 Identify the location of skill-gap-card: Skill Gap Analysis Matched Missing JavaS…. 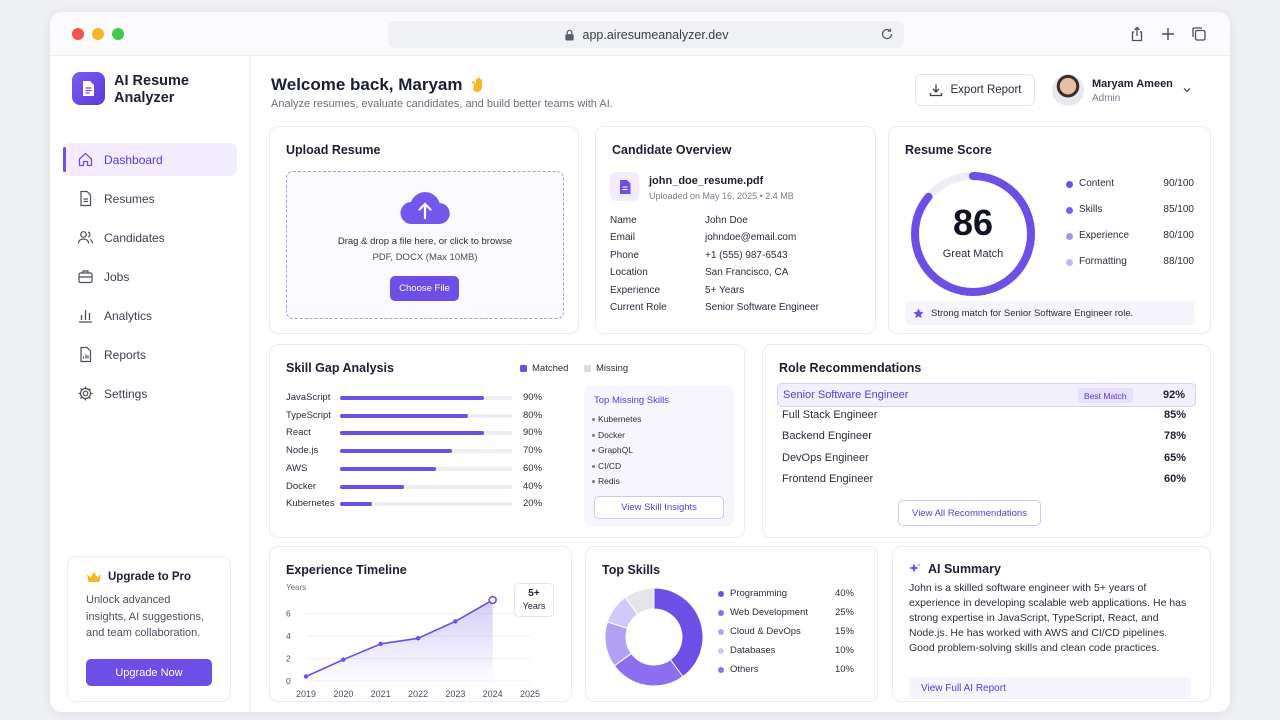
(507, 441).